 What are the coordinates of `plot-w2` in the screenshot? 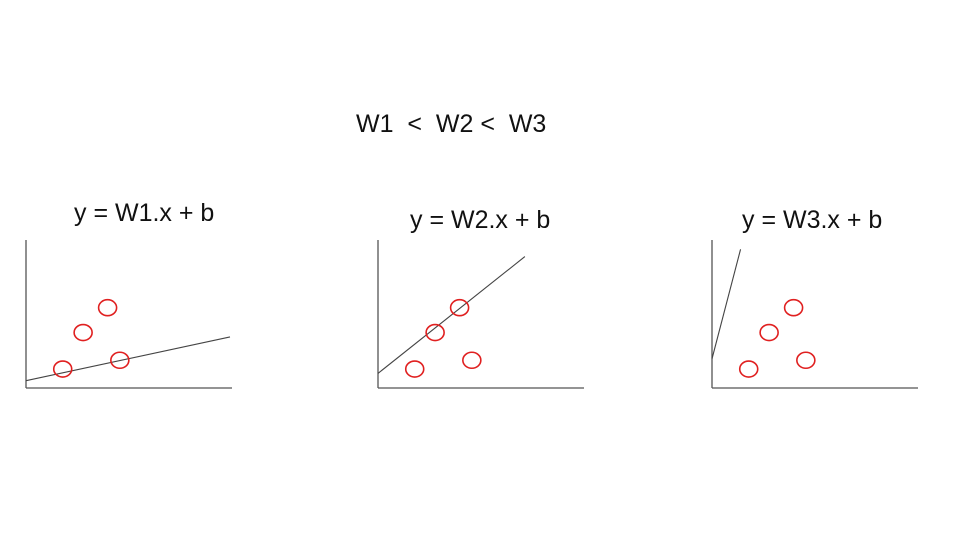 It's located at (480, 314).